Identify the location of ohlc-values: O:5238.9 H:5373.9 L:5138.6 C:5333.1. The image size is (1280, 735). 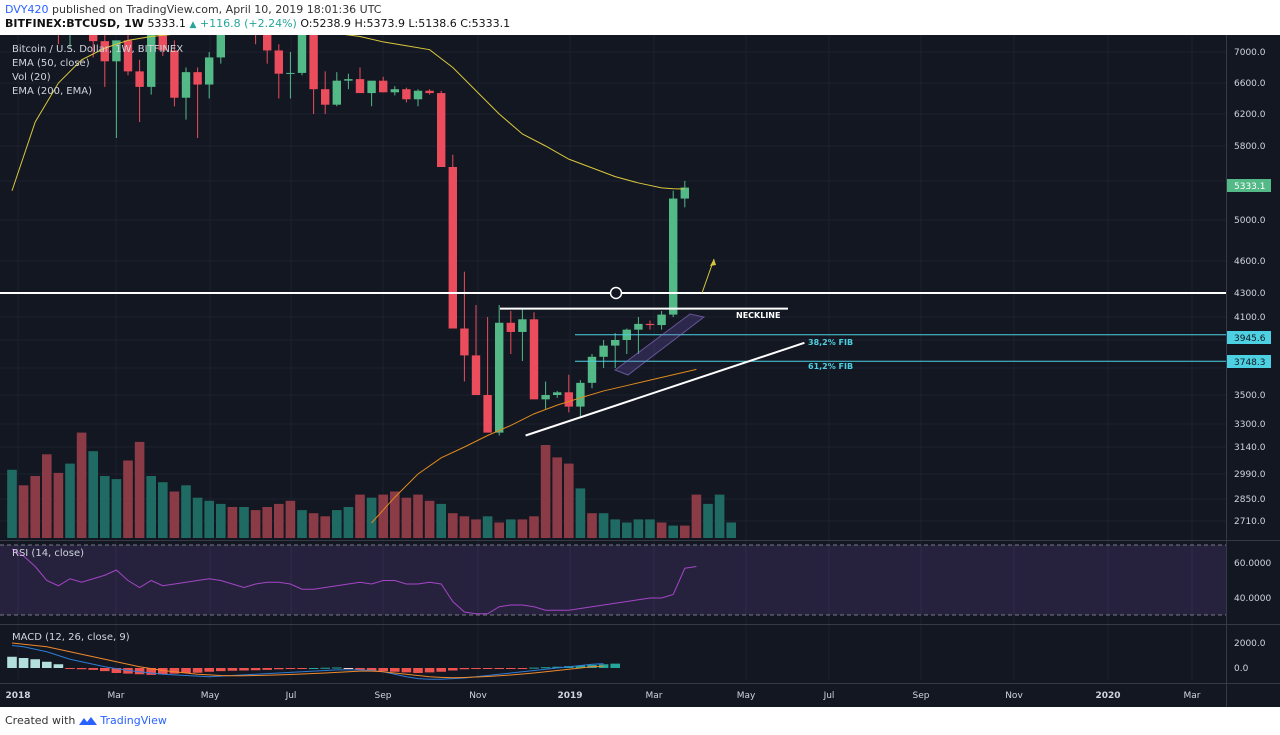
(405, 23).